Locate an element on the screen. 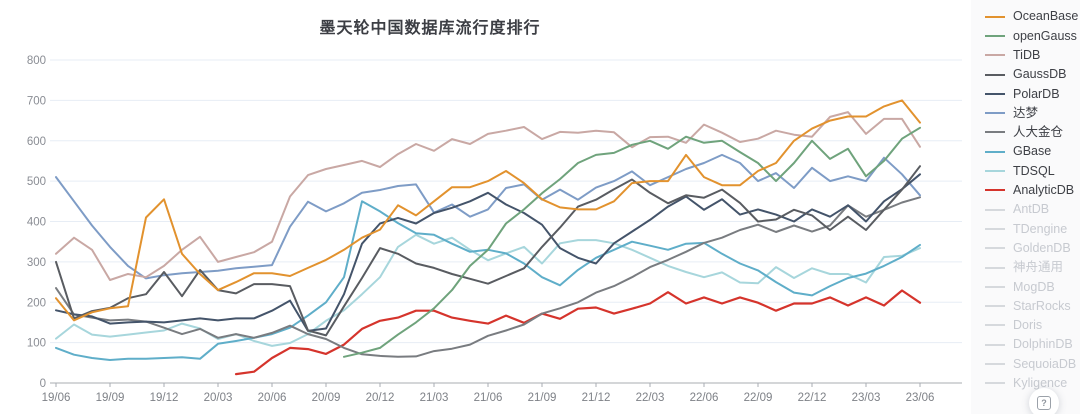 Image resolution: width=1080 pixels, height=414 pixels. legend-item-GBase: GBase is located at coordinates (1031, 151).